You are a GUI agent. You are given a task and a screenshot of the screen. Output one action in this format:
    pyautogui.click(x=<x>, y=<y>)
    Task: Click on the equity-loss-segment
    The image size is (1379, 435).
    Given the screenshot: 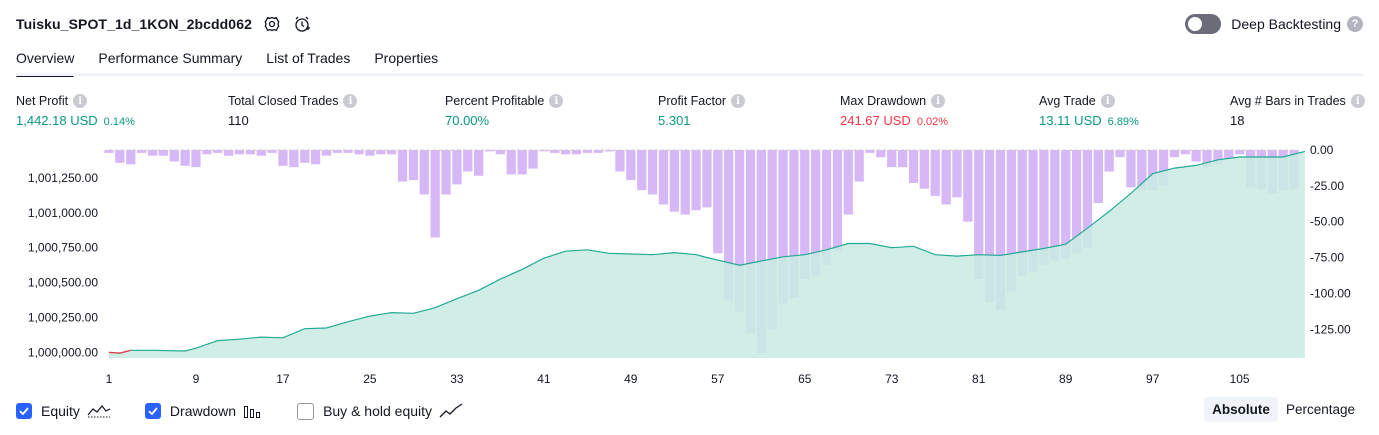 What is the action you would take?
    pyautogui.click(x=119, y=351)
    